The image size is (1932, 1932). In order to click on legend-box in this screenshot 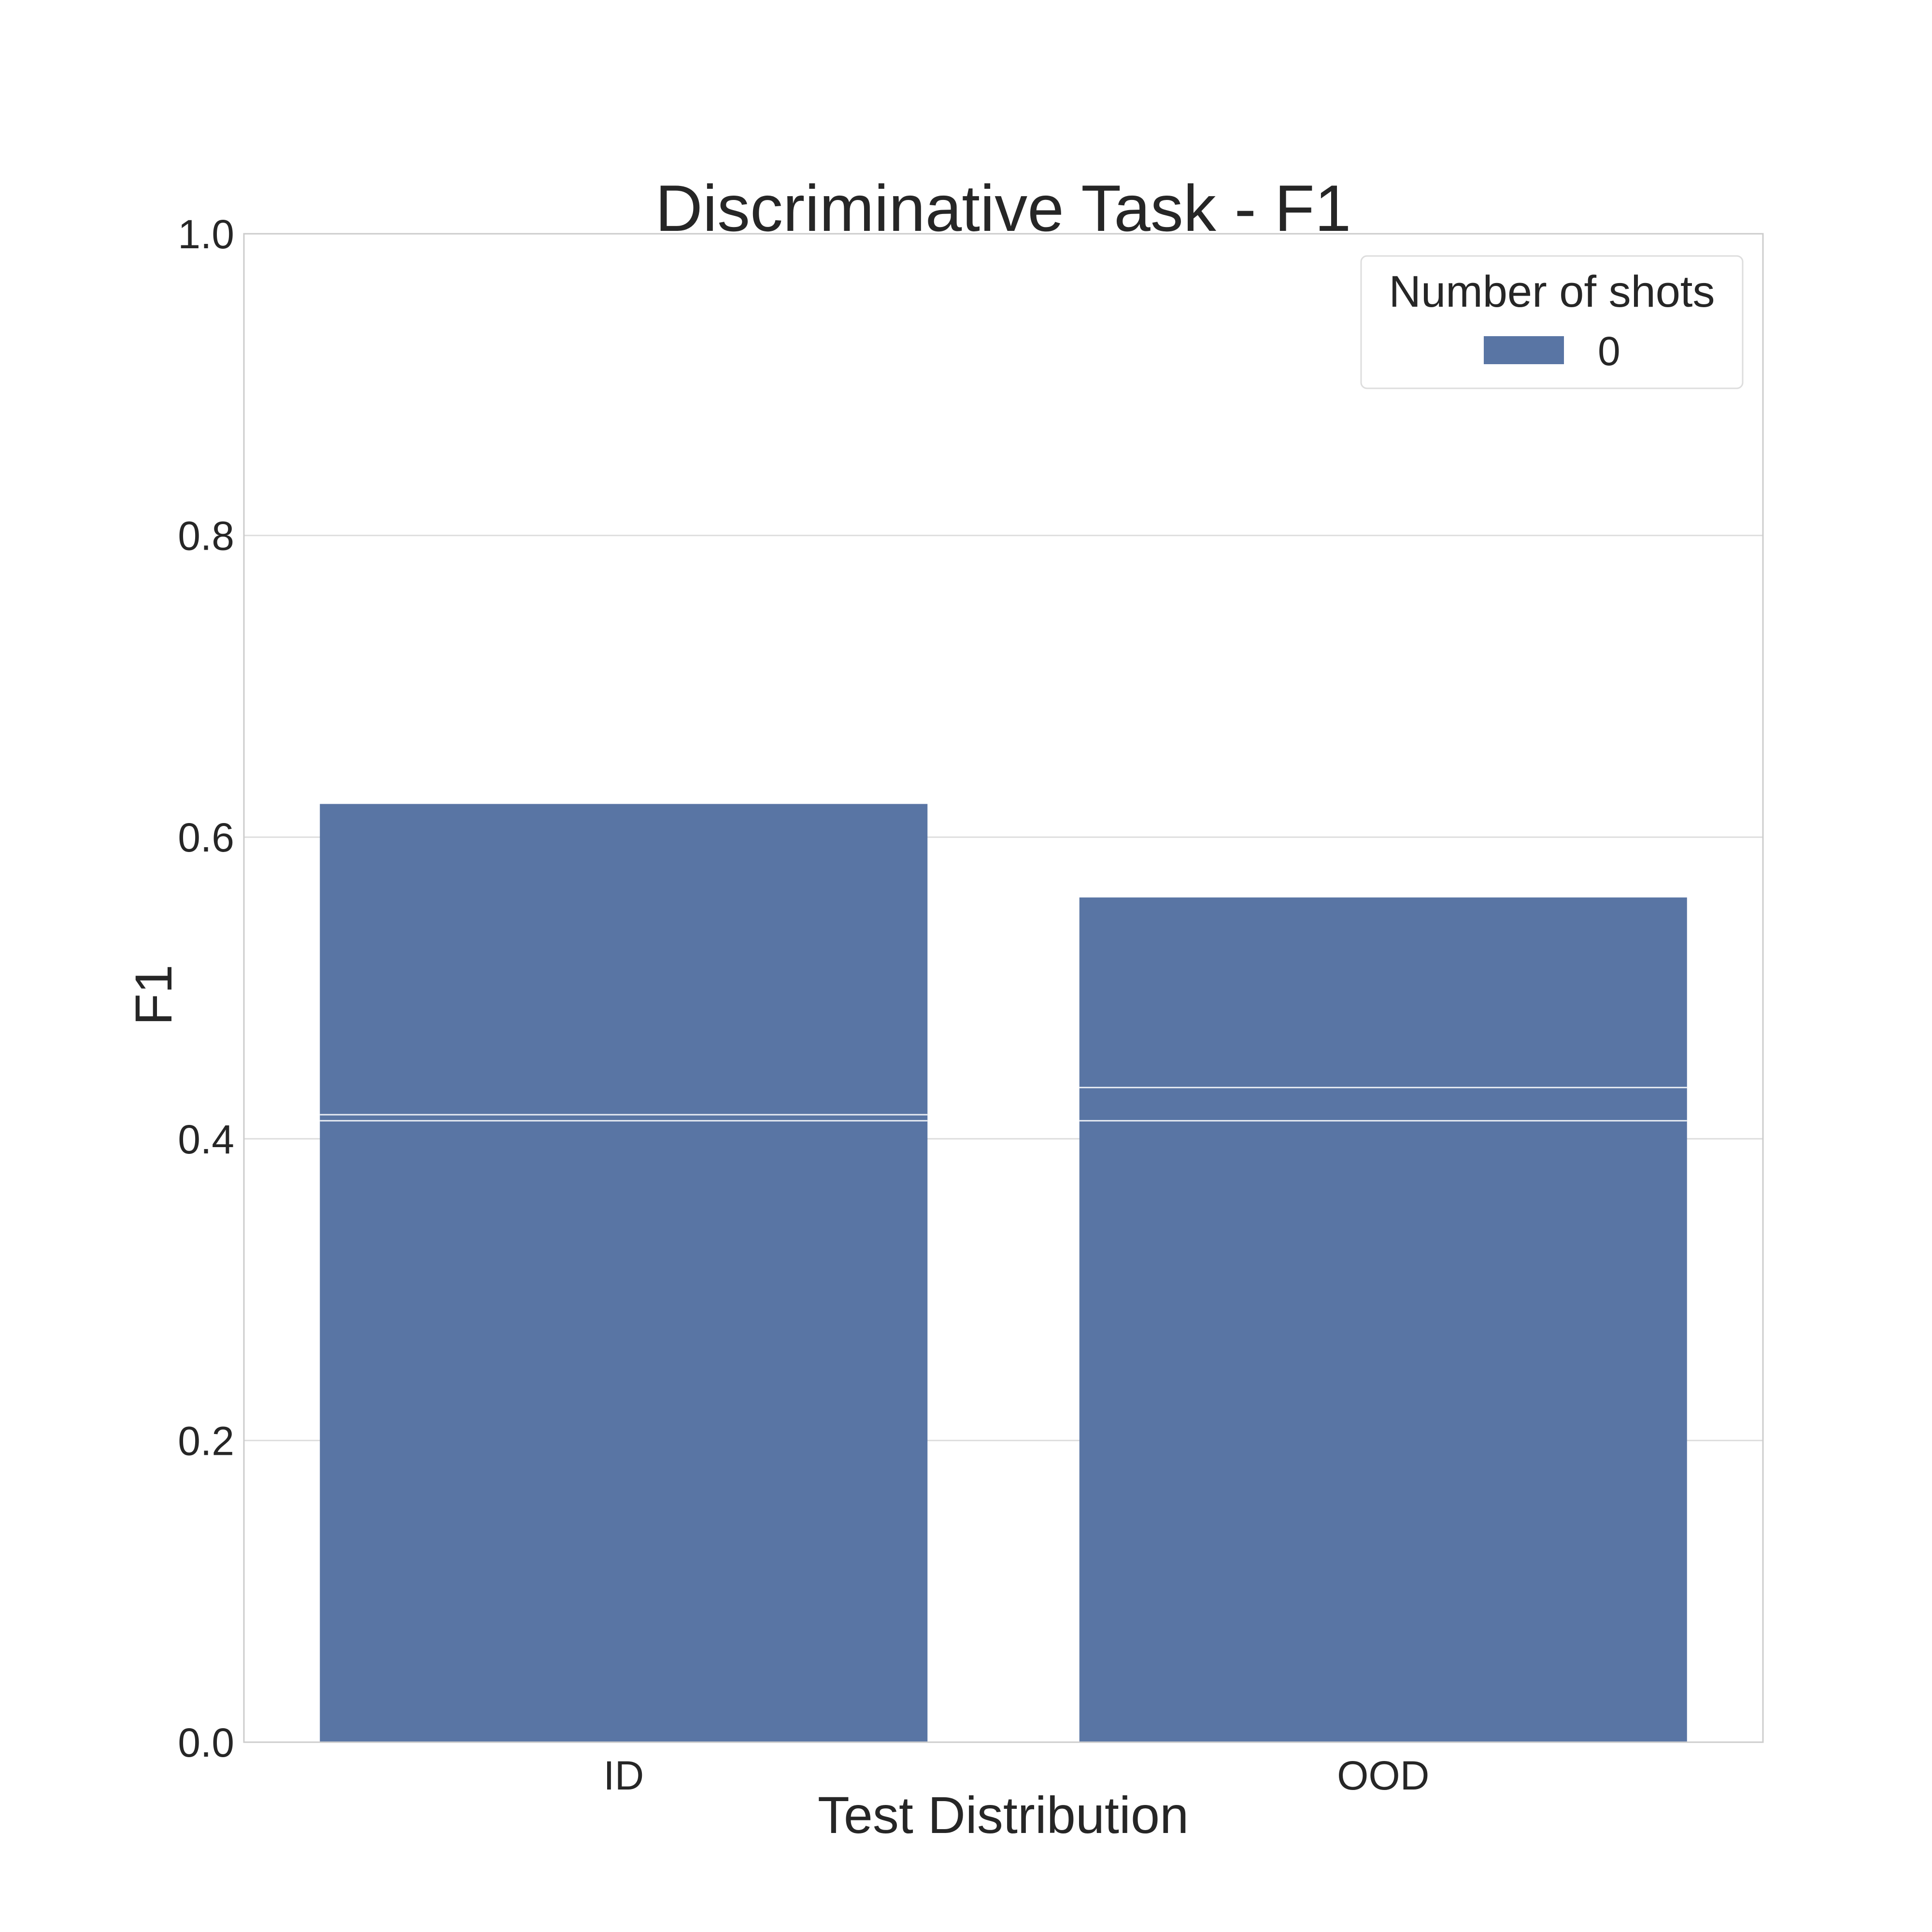, I will do `click(1552, 322)`.